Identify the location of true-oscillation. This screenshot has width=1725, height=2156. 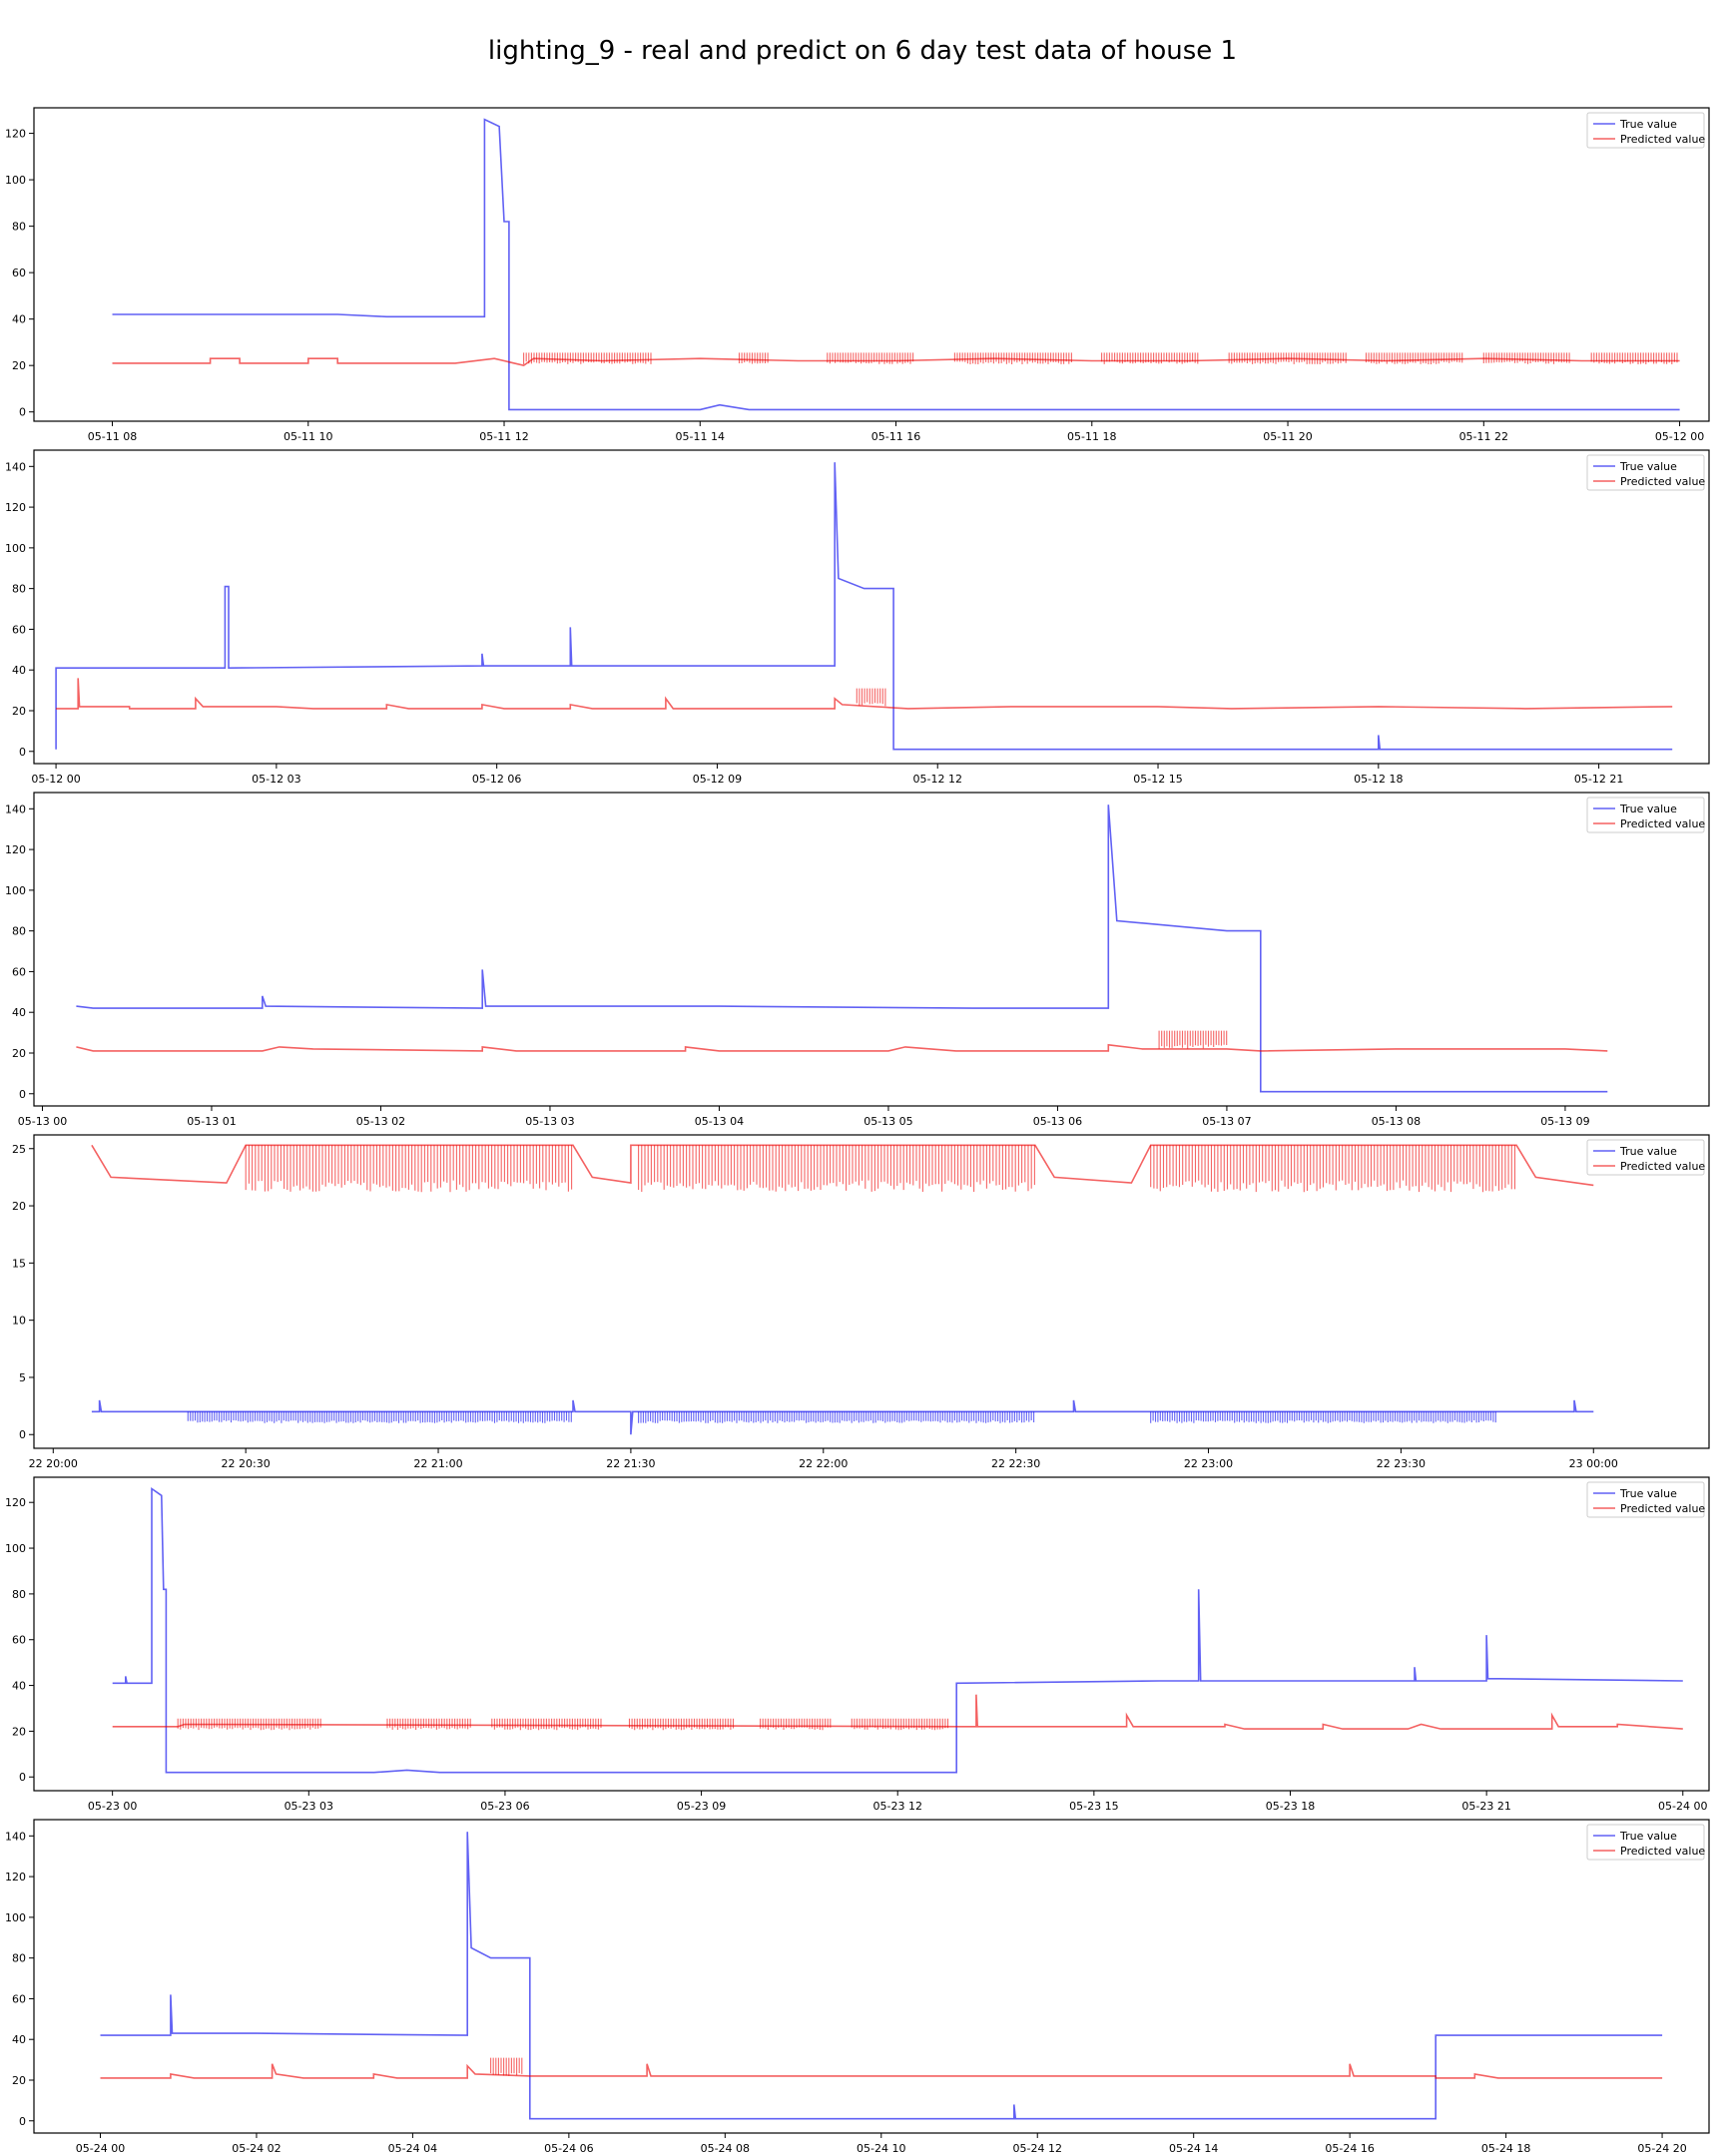
(836, 1417).